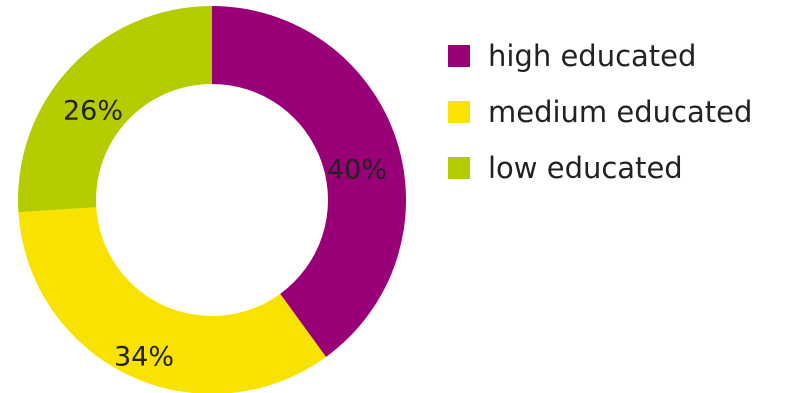 Image resolution: width=785 pixels, height=393 pixels. What do you see at coordinates (459, 56) in the screenshot?
I see `legend-swatch-high-educated` at bounding box center [459, 56].